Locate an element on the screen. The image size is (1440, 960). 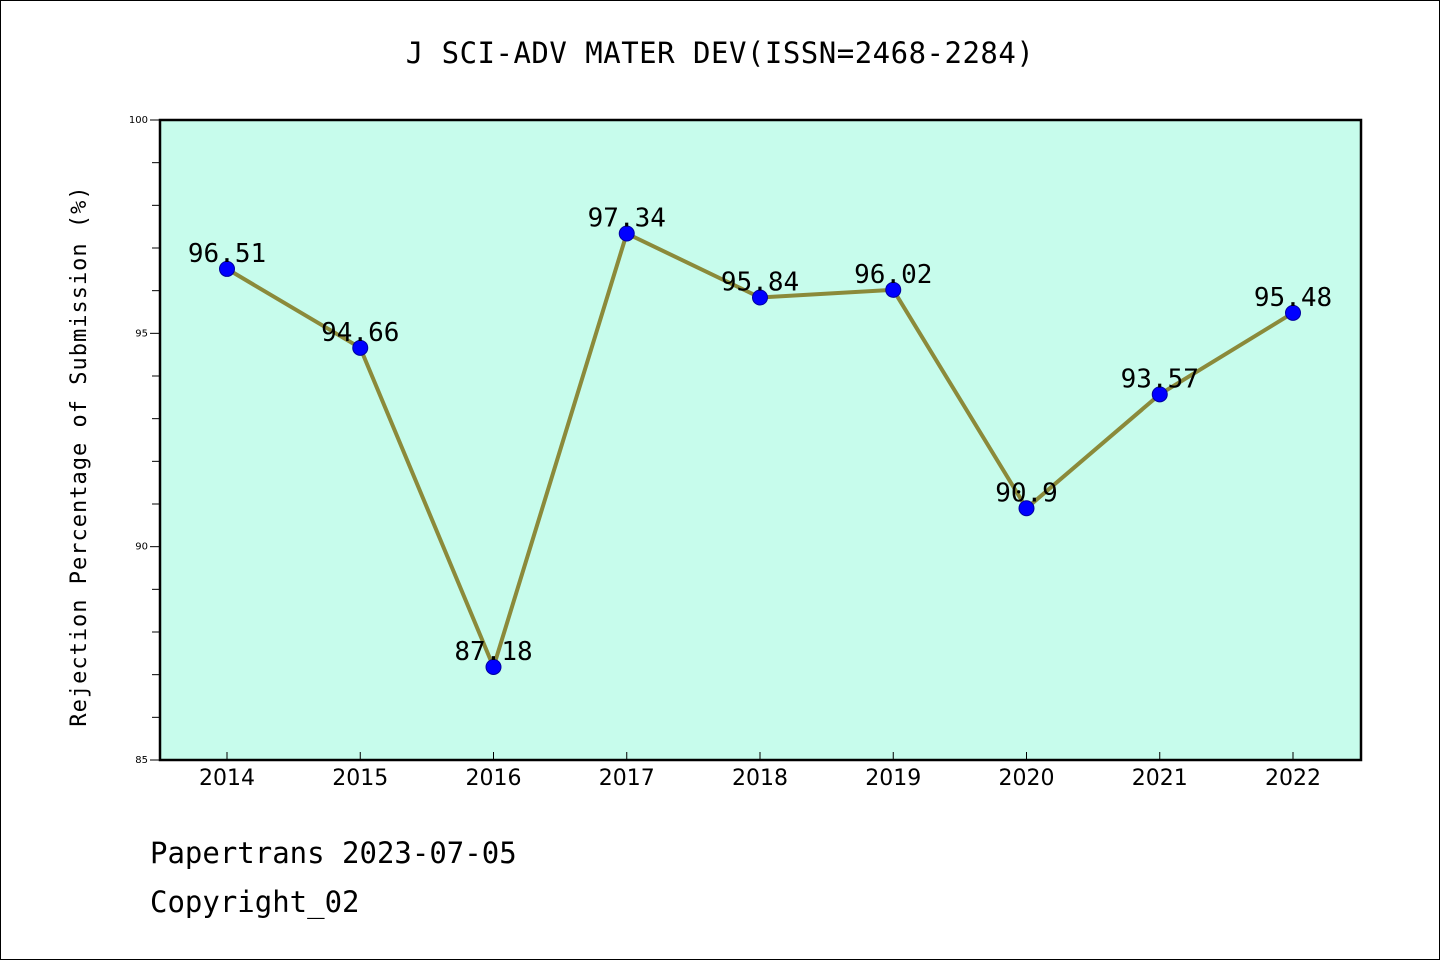
x-tick-label: 2014 is located at coordinates (227, 778).